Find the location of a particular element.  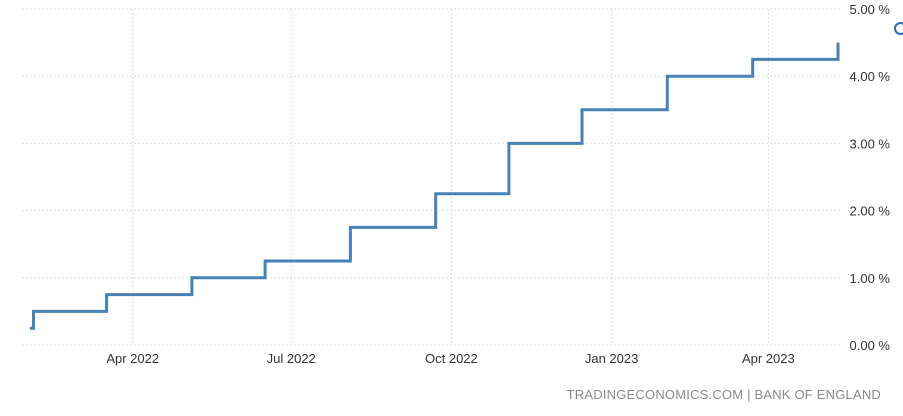

x-tick-label: Apr 2023 is located at coordinates (768, 358).